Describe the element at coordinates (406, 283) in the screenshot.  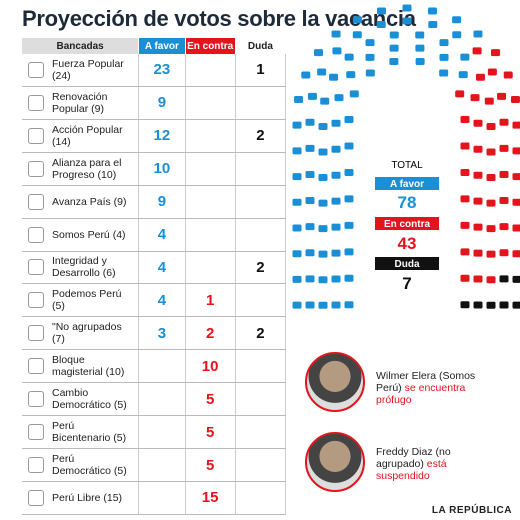
I see `duda-total: 7` at that location.